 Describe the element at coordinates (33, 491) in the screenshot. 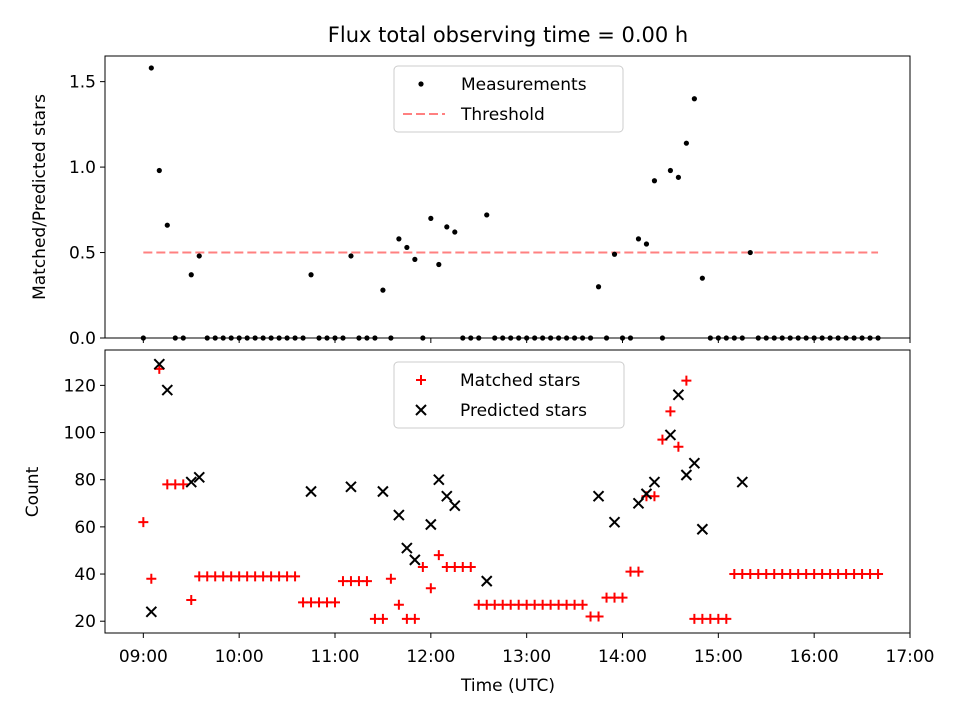

I see `count-y-axis-label: Count` at that location.